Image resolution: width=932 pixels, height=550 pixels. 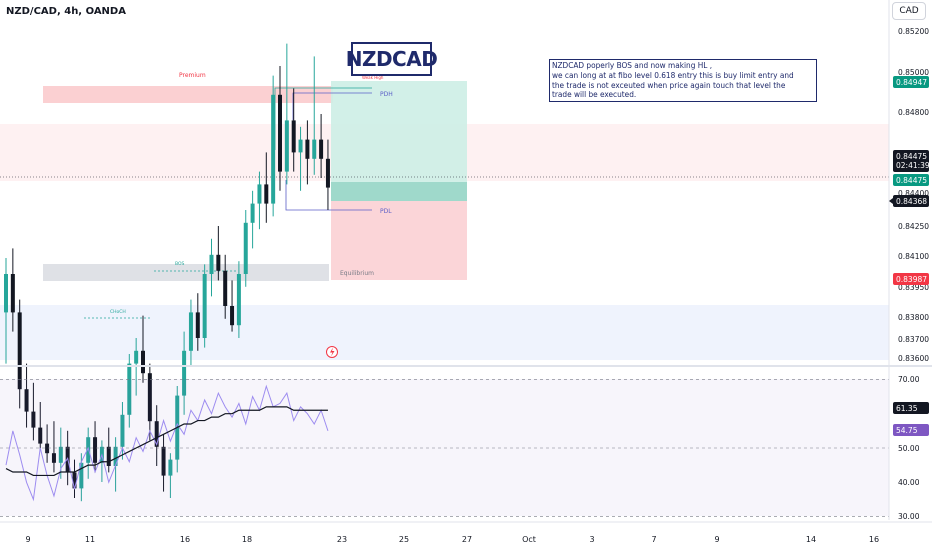 What do you see at coordinates (166, 441) in the screenshot?
I see `rsi-ma-line` at bounding box center [166, 441].